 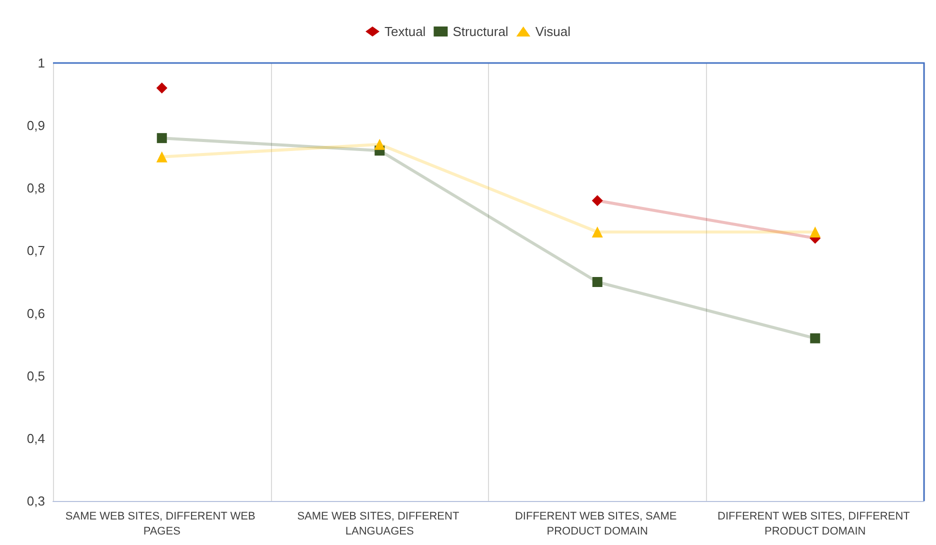 I want to click on x-tick-label: SAME WEB SITES, DIFFERENT LANGUAGES, so click(x=379, y=524).